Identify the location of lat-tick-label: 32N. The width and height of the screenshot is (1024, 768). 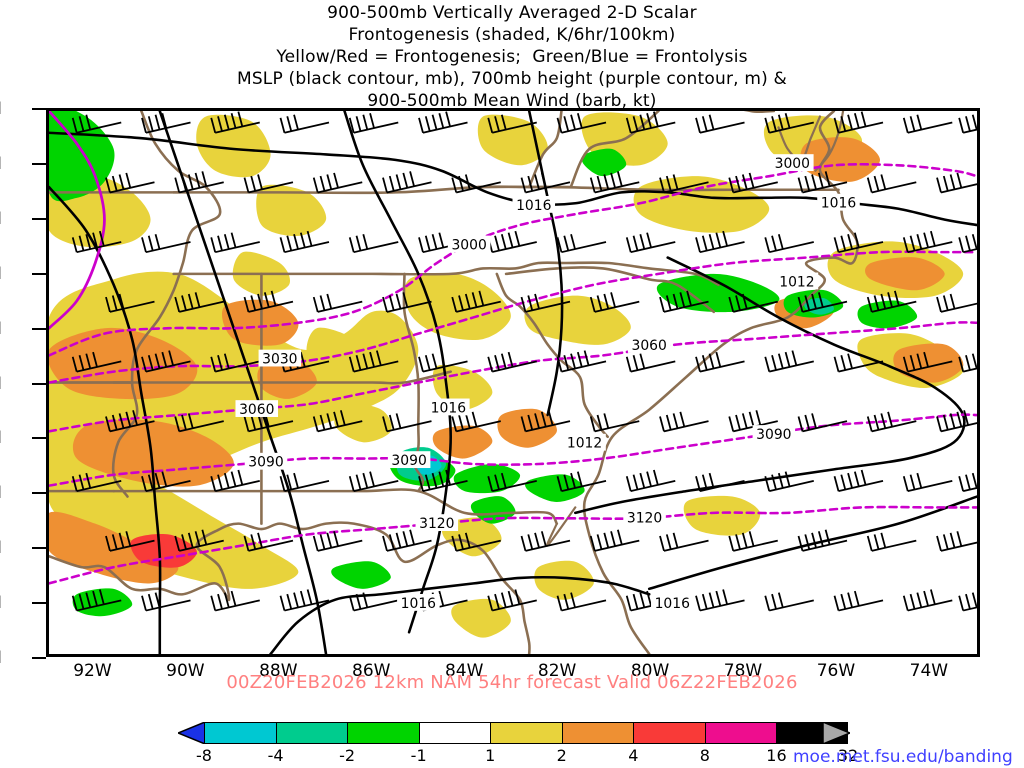
(1, 438).